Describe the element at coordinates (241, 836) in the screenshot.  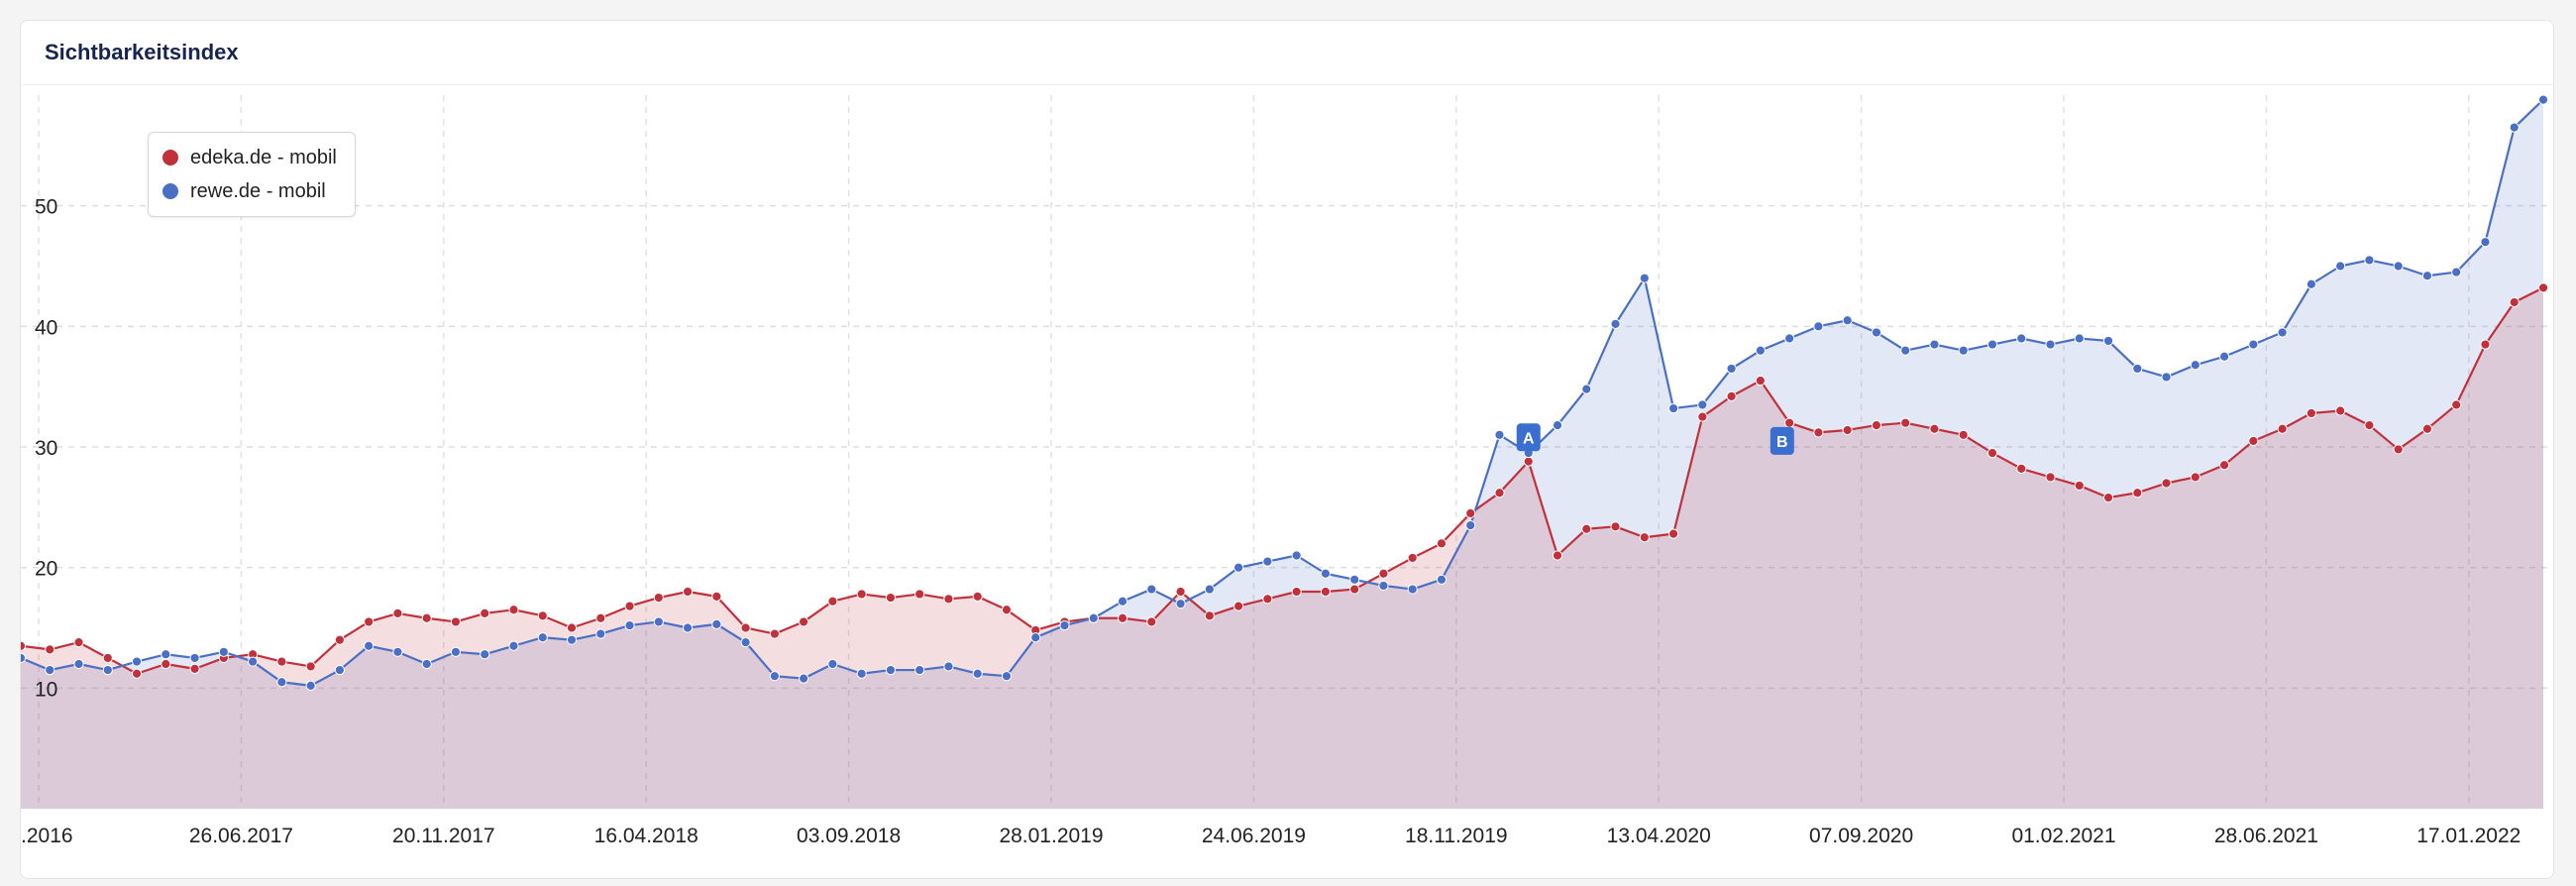
I see `x-tick-label: 26.06.2017` at that location.